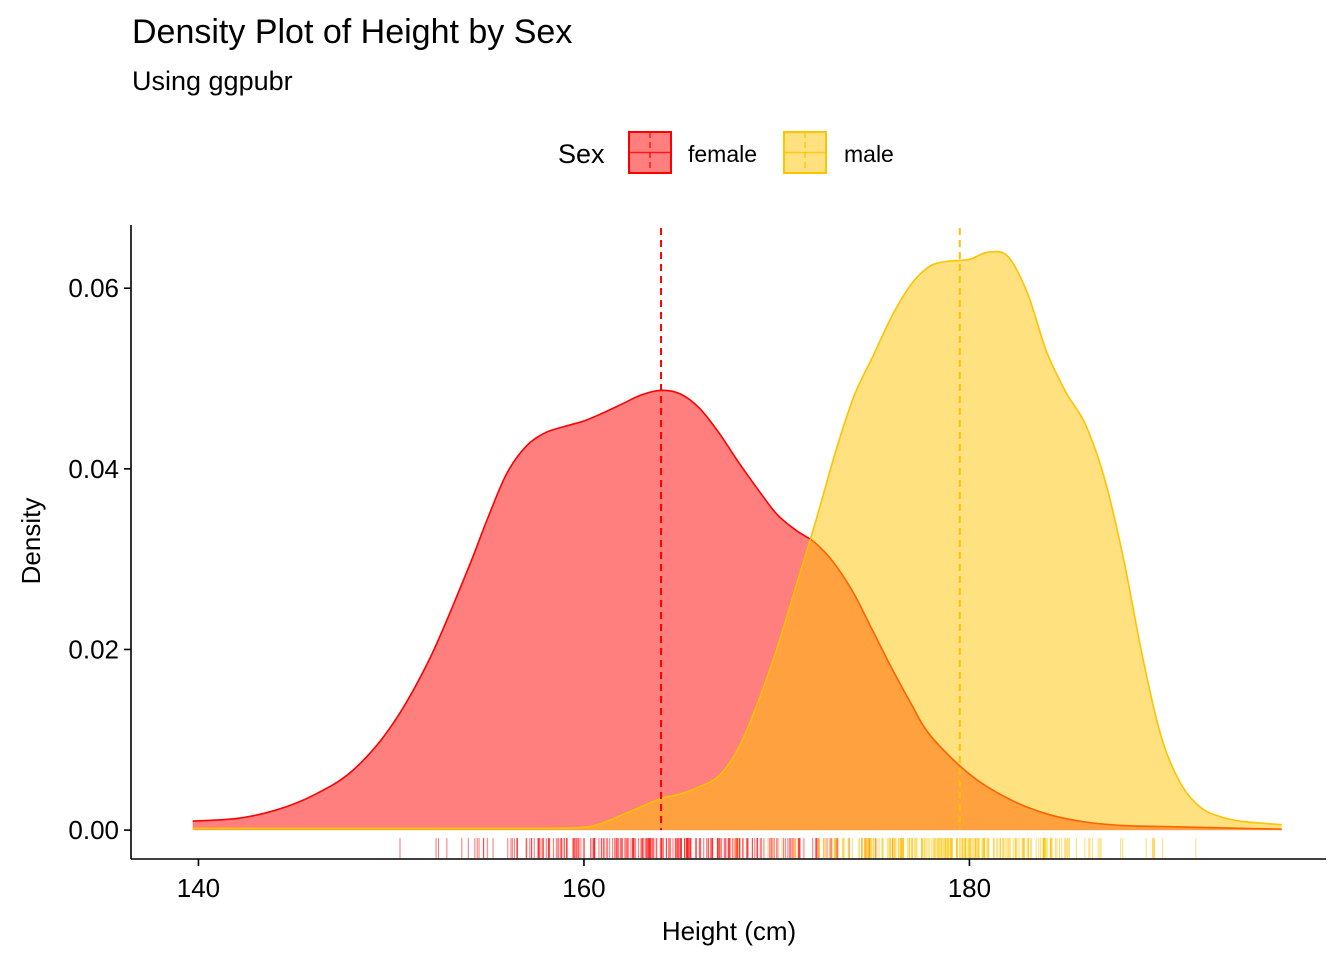 The image size is (1344, 960). I want to click on y-tick-label: 0.00, so click(93, 830).